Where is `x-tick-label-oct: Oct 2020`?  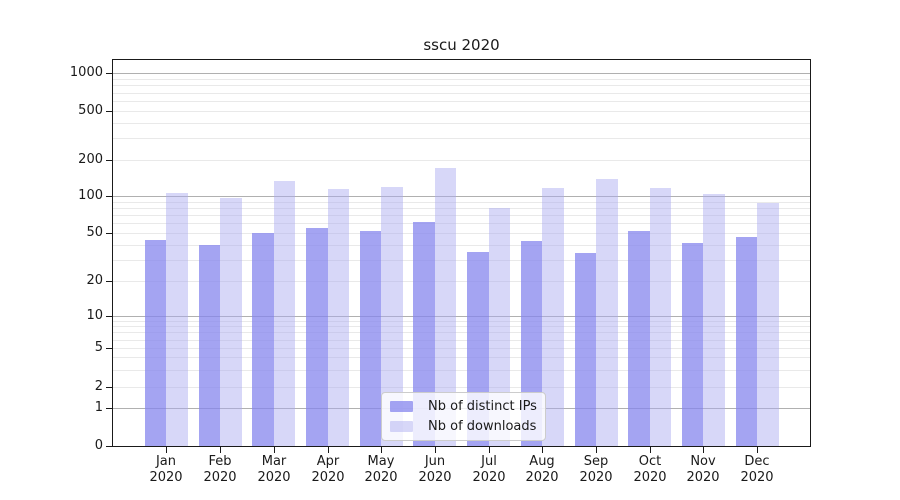 x-tick-label-oct: Oct 2020 is located at coordinates (650, 469).